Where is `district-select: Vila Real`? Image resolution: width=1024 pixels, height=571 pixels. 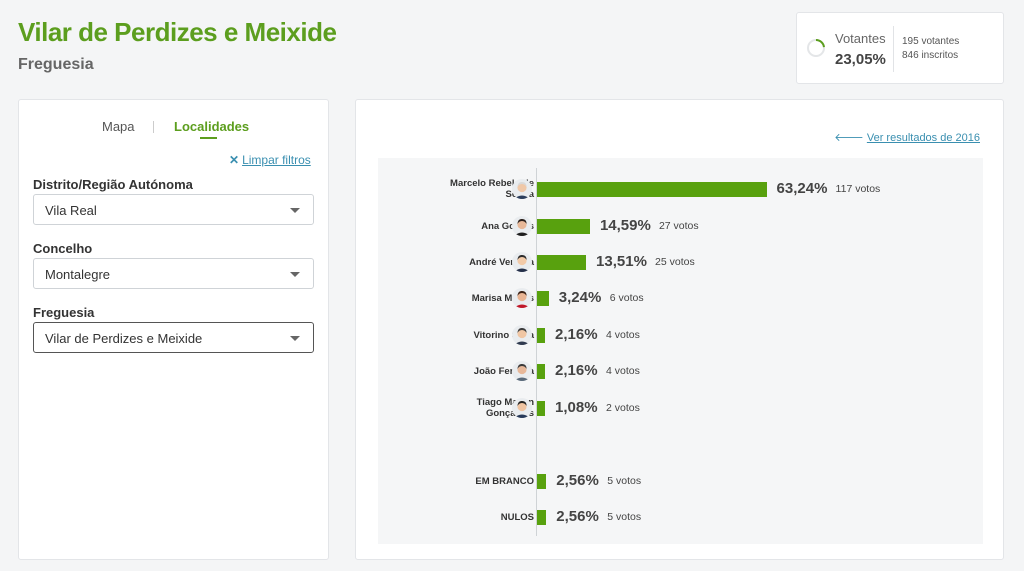
district-select: Vila Real is located at coordinates (173, 209).